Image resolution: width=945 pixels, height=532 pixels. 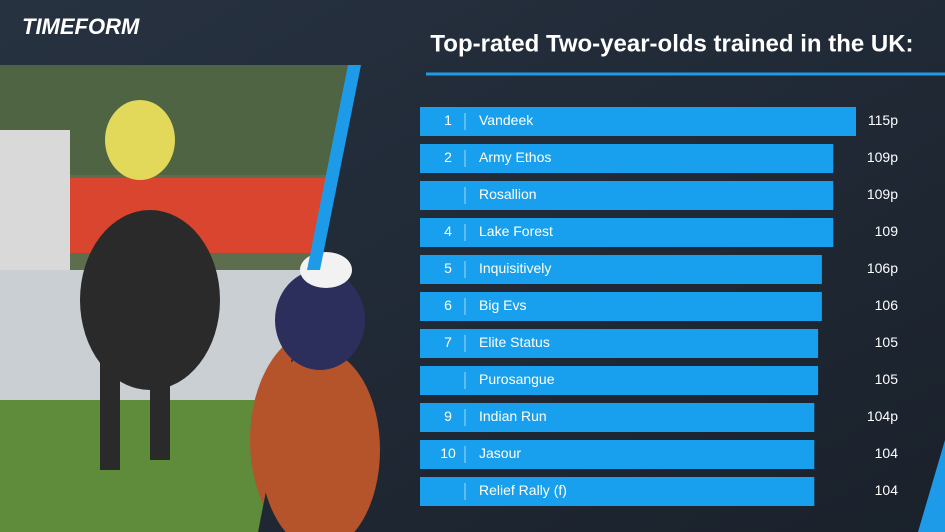 What do you see at coordinates (887, 231) in the screenshot?
I see `value-label: 109` at bounding box center [887, 231].